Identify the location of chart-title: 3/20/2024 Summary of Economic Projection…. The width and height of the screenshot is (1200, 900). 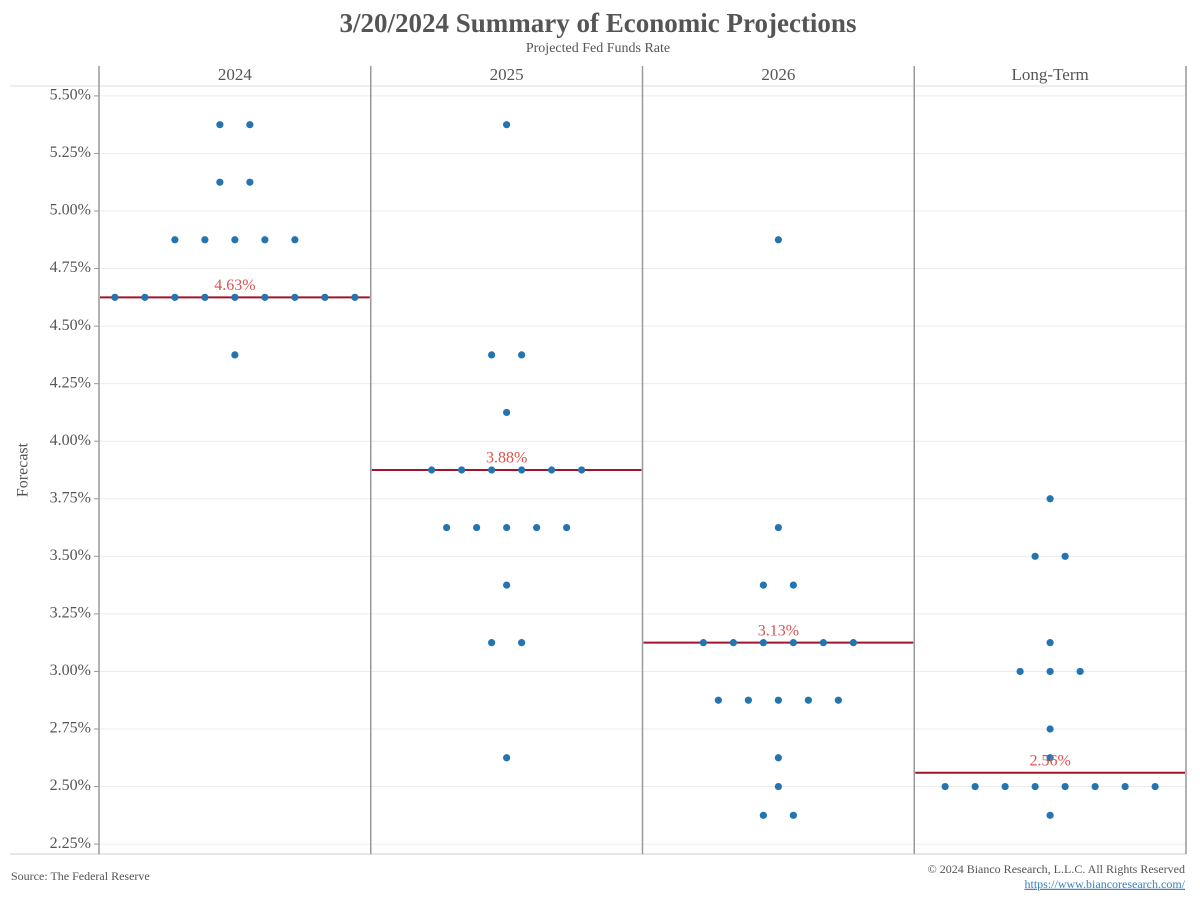
(598, 23).